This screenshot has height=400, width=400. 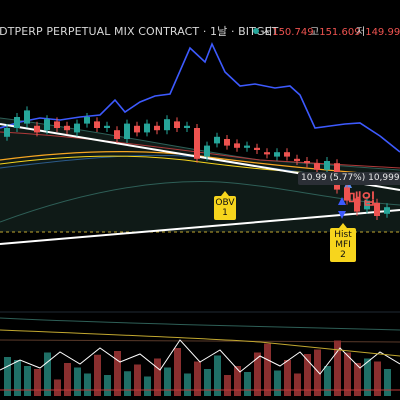 I want to click on signal-triangle-down-icon, so click(x=342, y=215).